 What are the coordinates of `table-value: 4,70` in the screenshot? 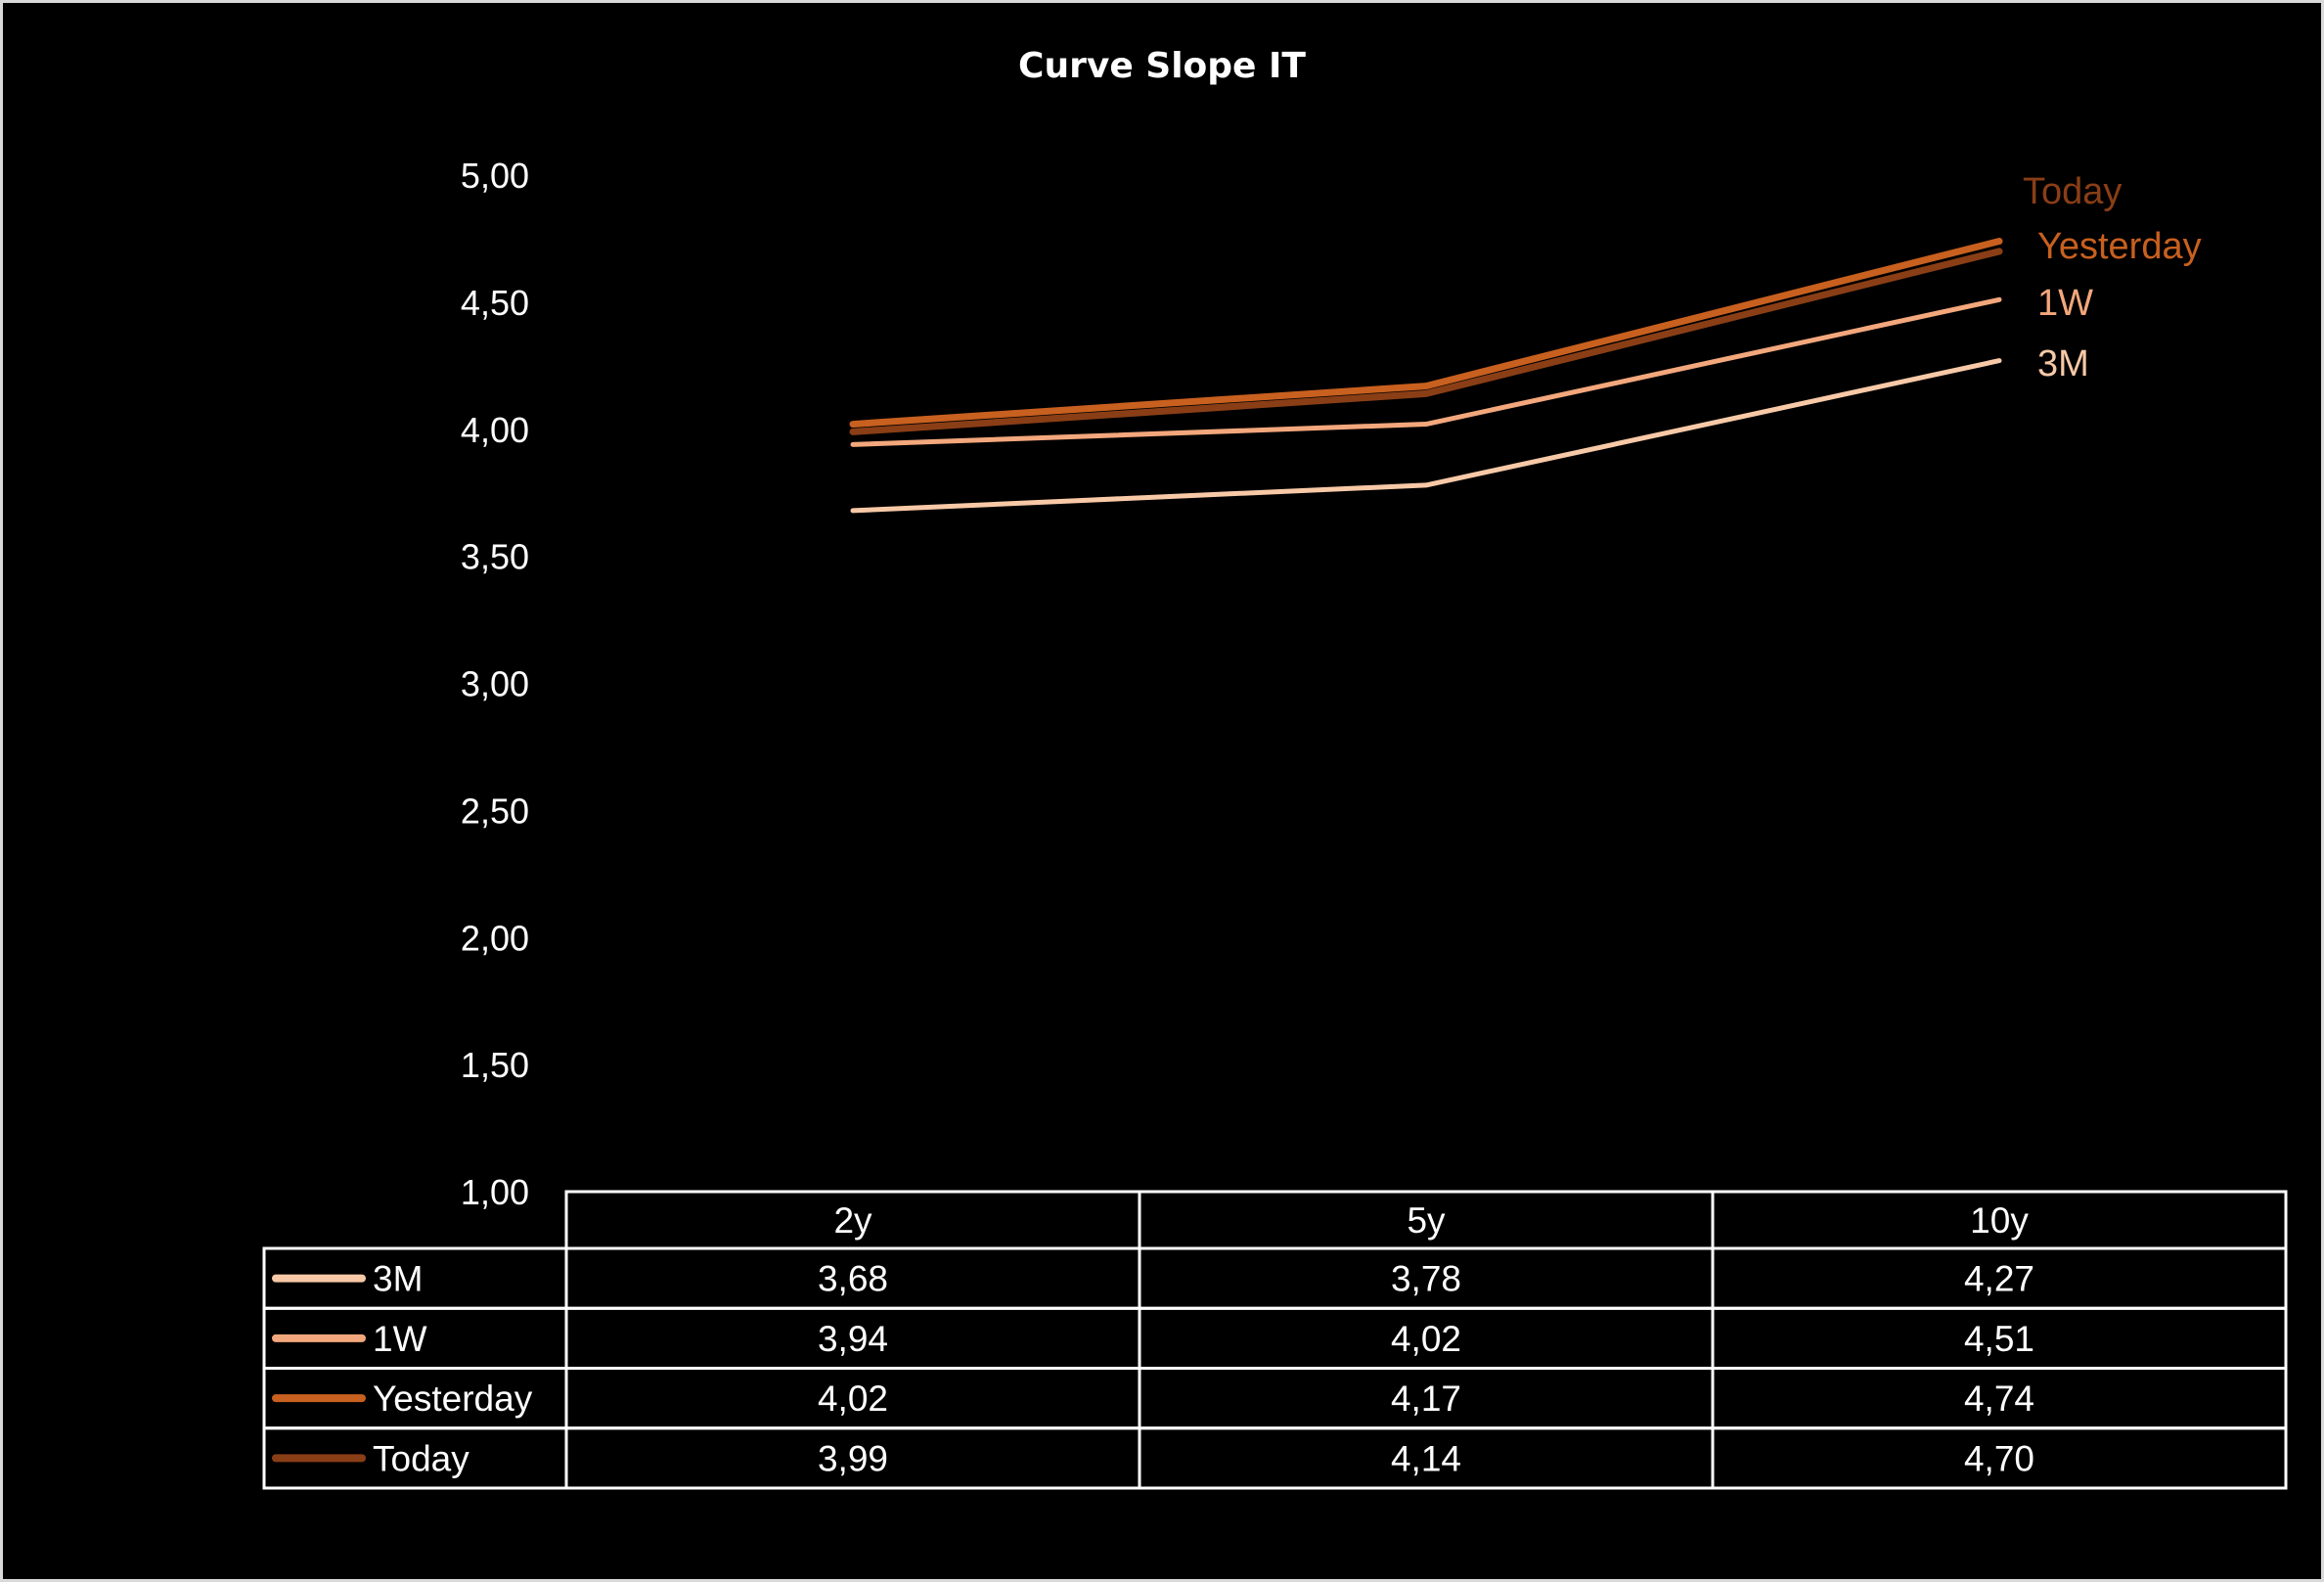 It's located at (1999, 1458).